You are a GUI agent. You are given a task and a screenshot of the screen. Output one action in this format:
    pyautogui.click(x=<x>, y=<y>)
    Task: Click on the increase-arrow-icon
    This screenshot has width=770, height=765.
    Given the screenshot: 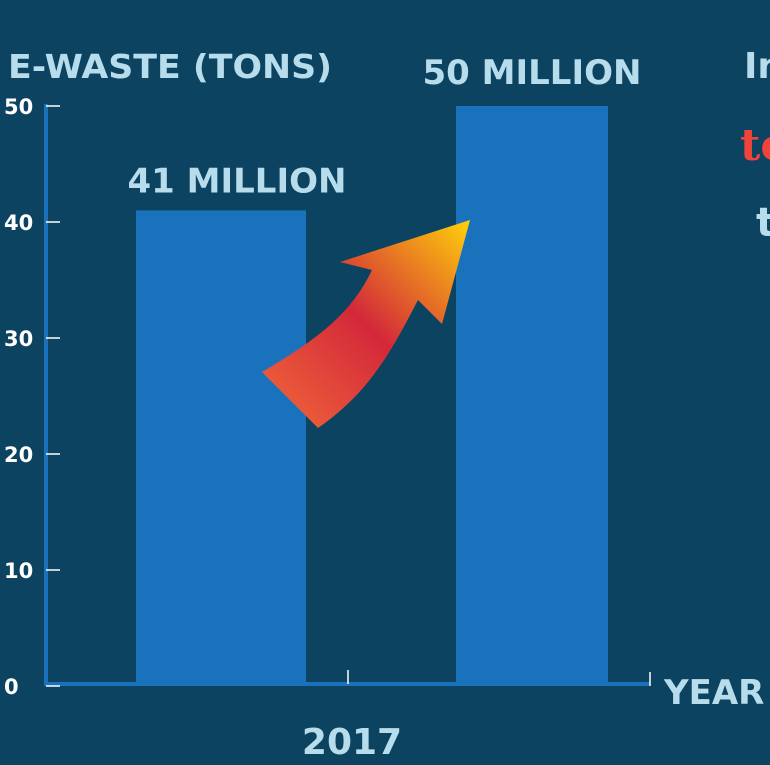 What is the action you would take?
    pyautogui.click(x=366, y=324)
    